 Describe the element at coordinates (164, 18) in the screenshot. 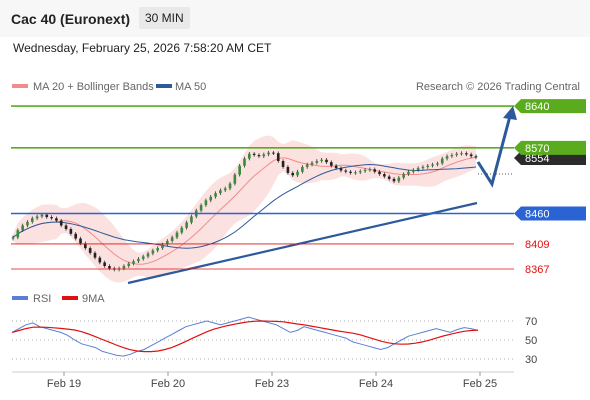

I see `timeframe-badge: 30 MIN` at that location.